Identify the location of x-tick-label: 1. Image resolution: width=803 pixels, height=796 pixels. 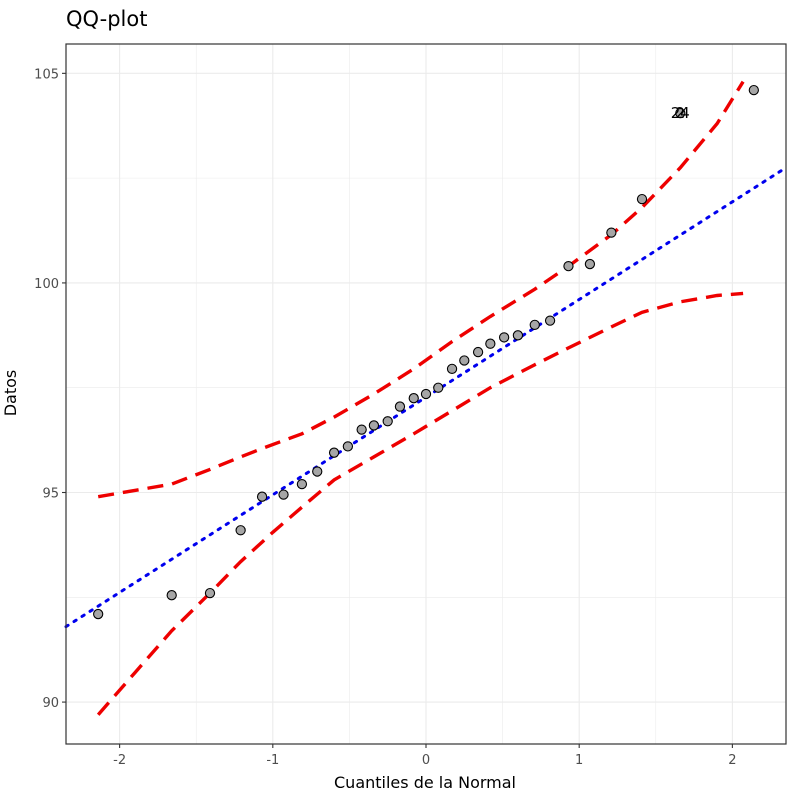
(579, 760).